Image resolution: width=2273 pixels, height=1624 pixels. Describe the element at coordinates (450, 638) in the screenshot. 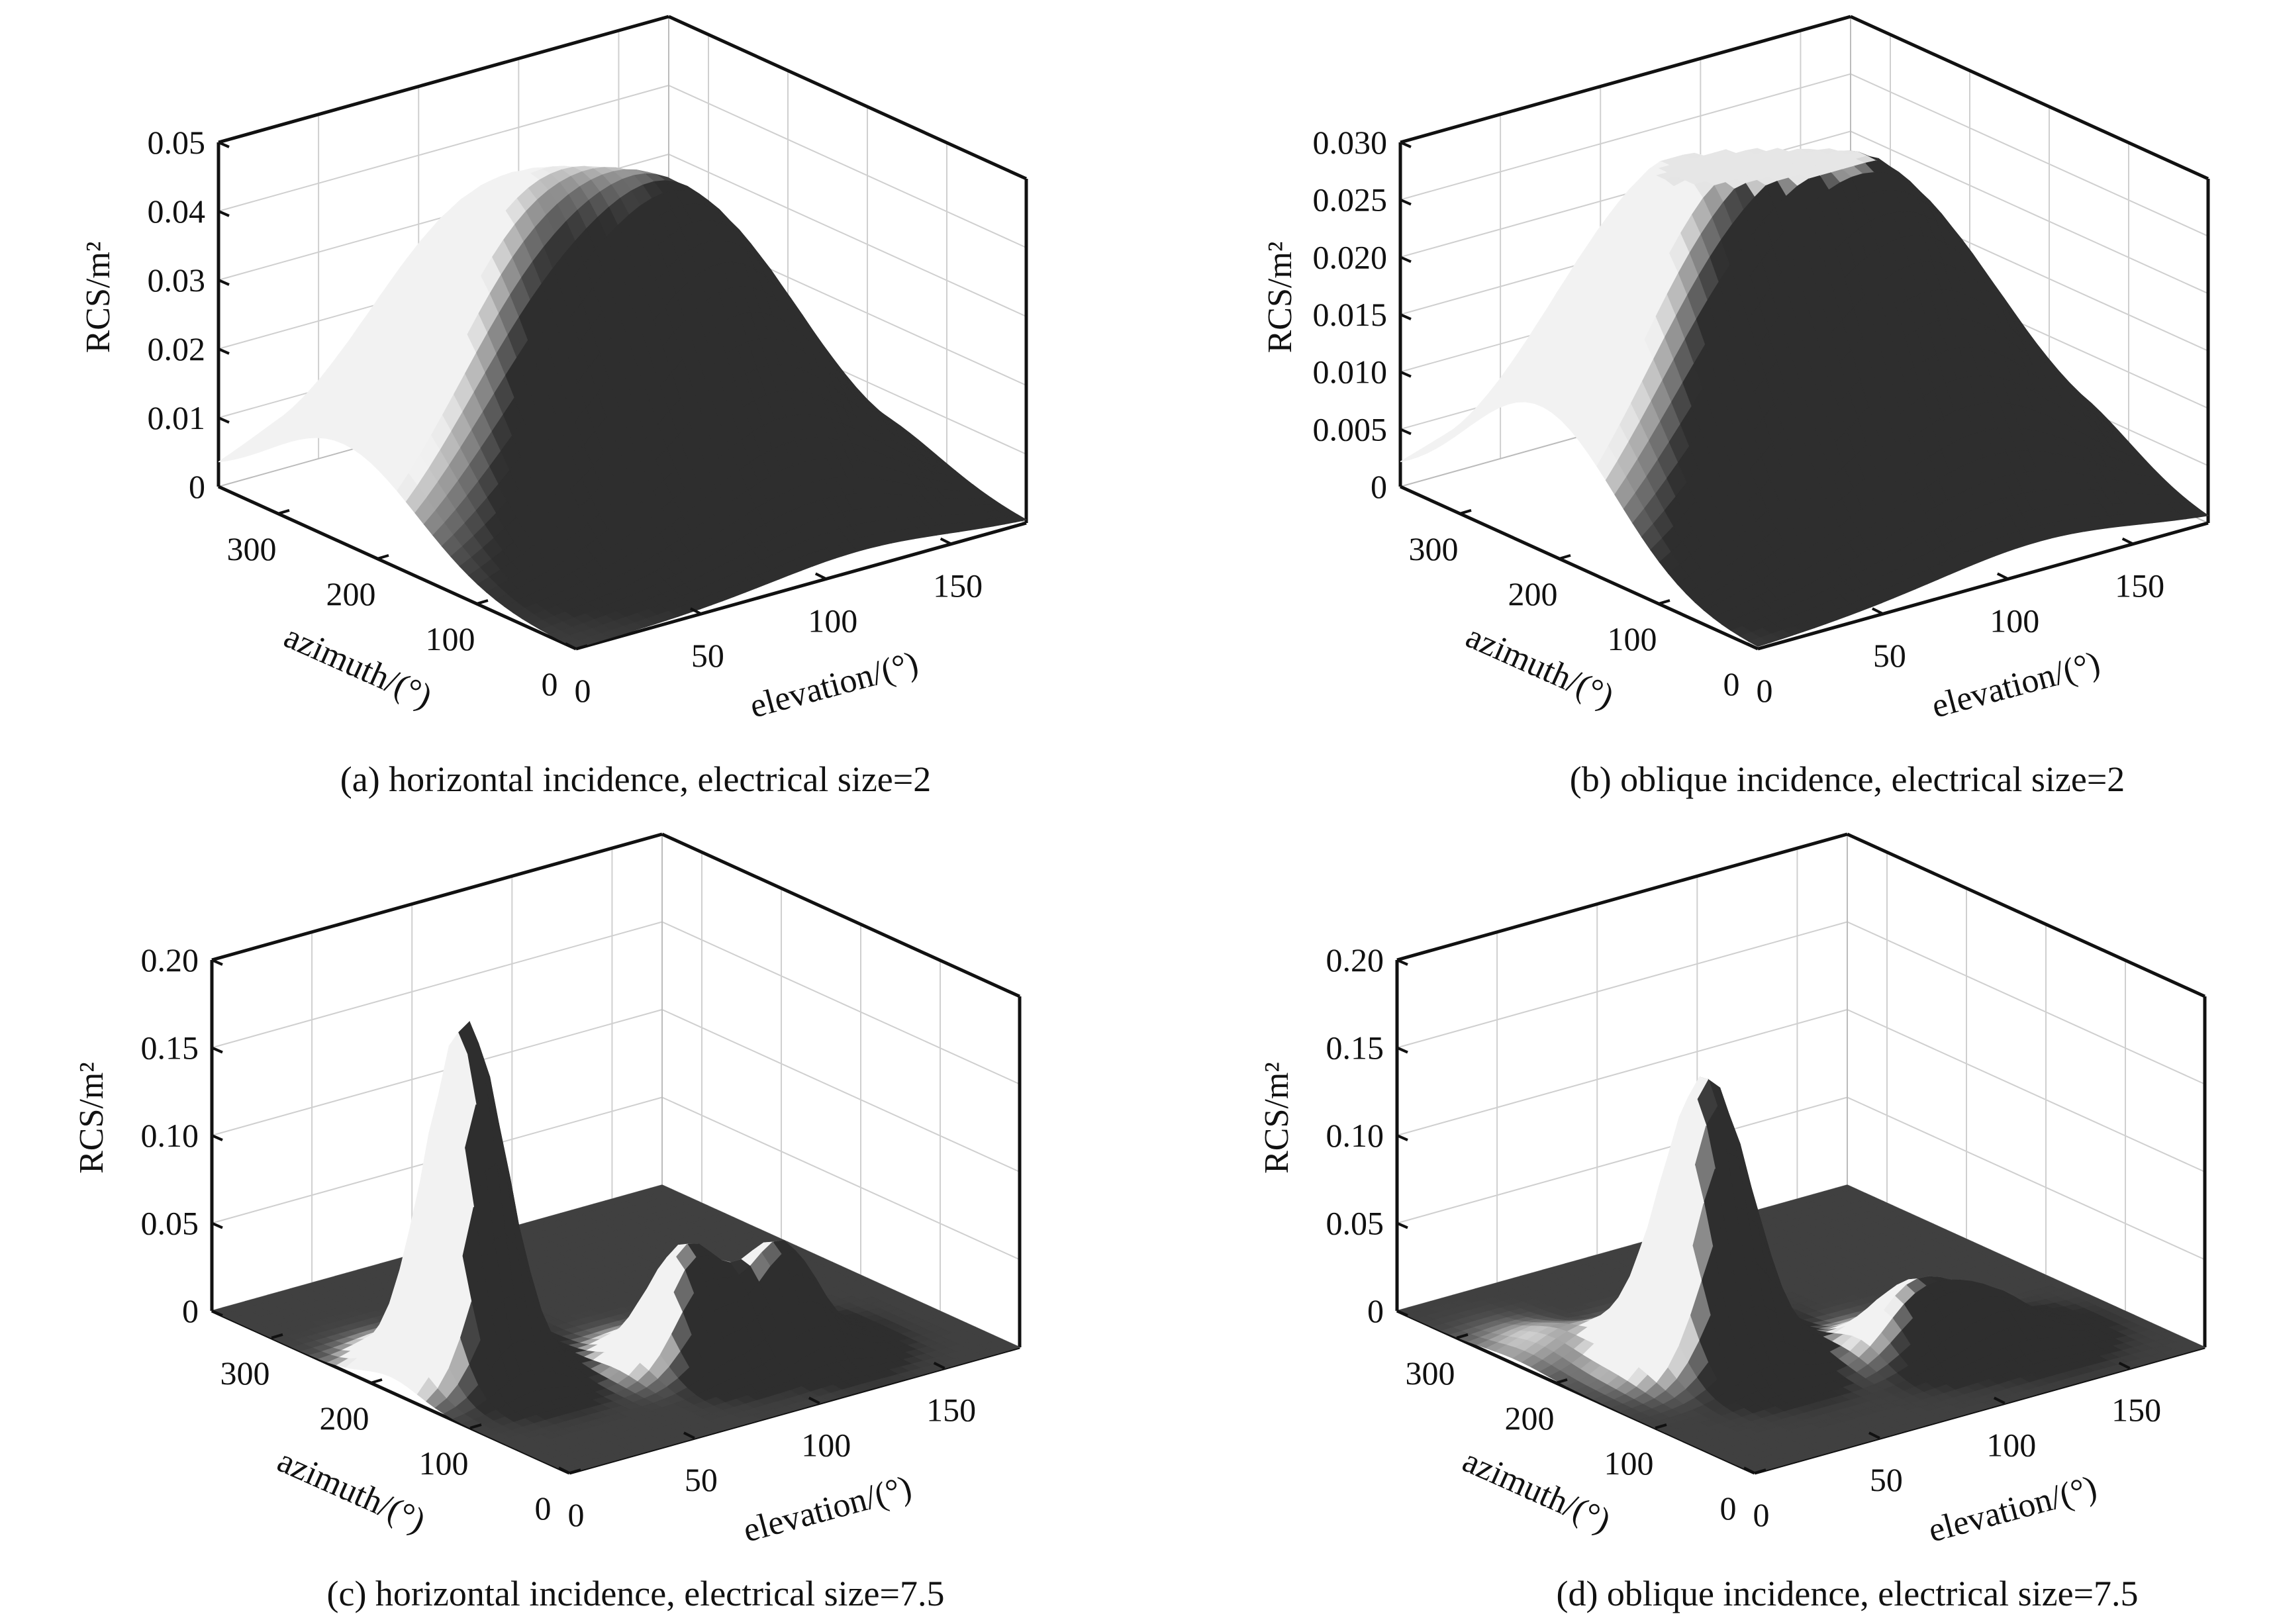

I see `panel-a-azimuth-tick-label: 100` at that location.